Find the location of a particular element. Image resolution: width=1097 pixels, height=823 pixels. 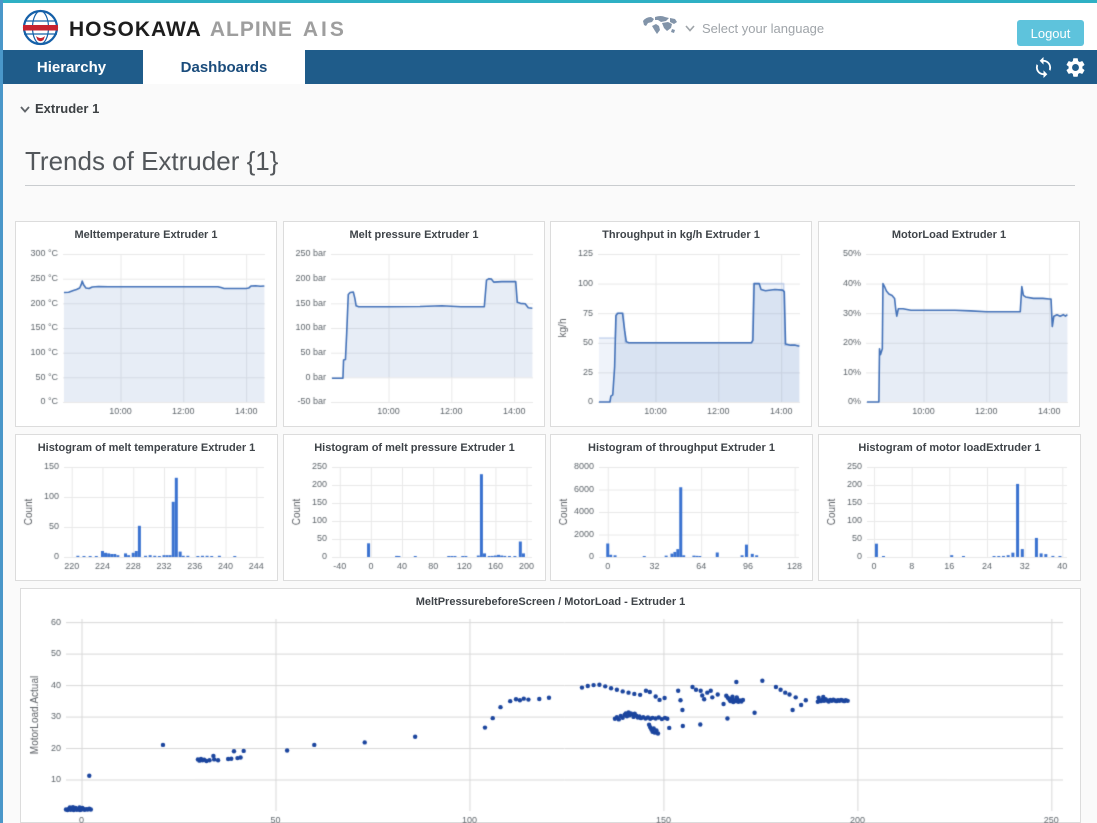

chart-title: Histogram of melt temperature Extruder 1 is located at coordinates (146, 448).